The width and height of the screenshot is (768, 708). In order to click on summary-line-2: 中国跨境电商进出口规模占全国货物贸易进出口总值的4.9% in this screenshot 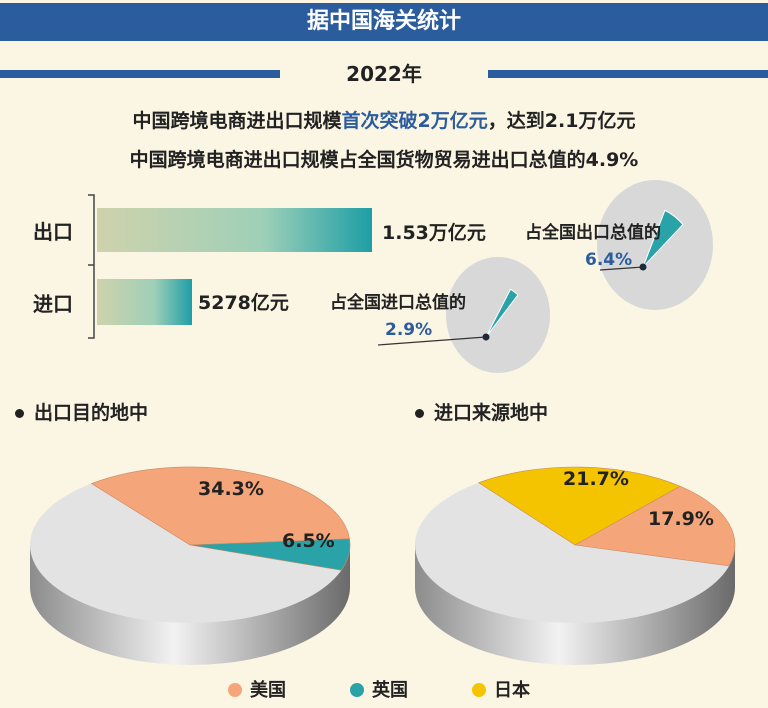, I will do `click(384, 160)`.